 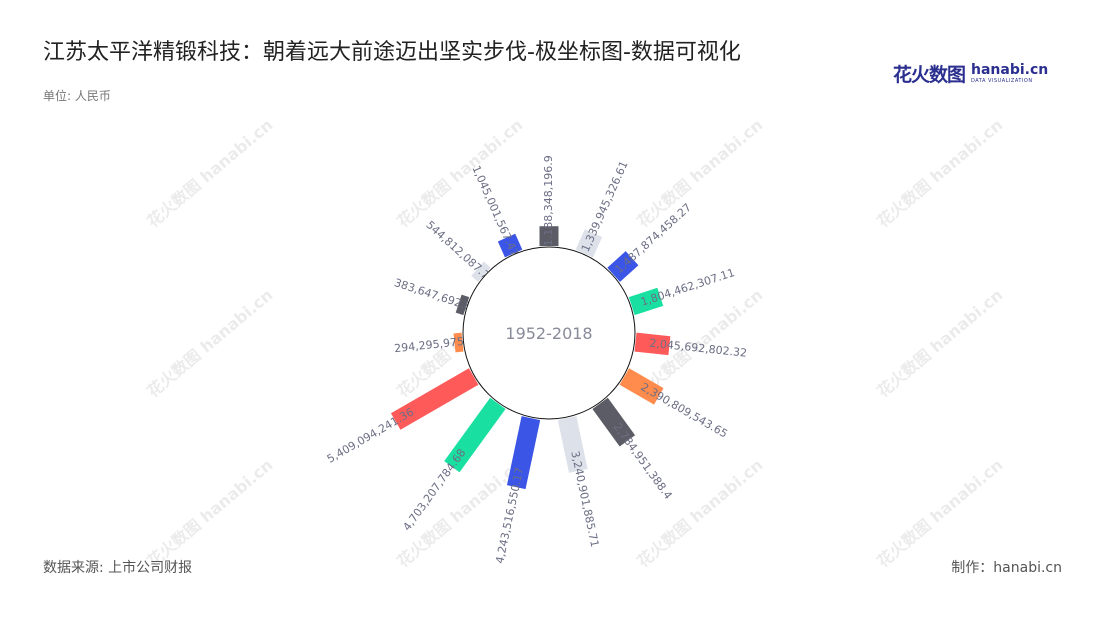 I want to click on bar-value-label: 1,188,348,196.9, so click(x=548, y=200).